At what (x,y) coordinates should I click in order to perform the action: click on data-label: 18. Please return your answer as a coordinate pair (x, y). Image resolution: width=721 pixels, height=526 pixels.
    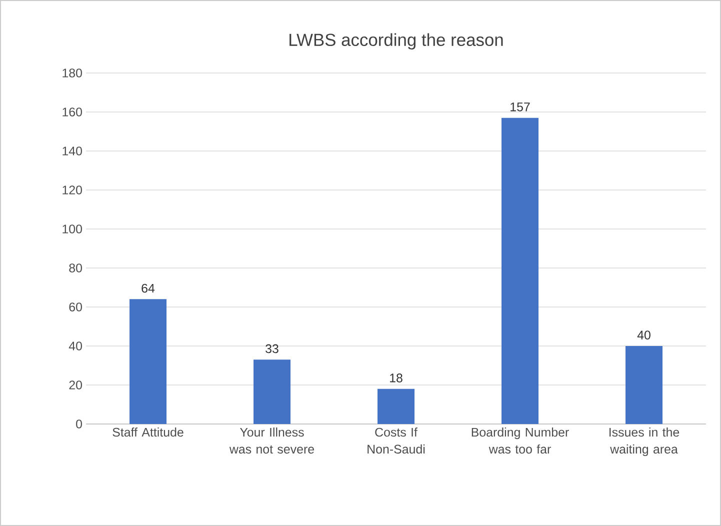
    Looking at the image, I should click on (396, 378).